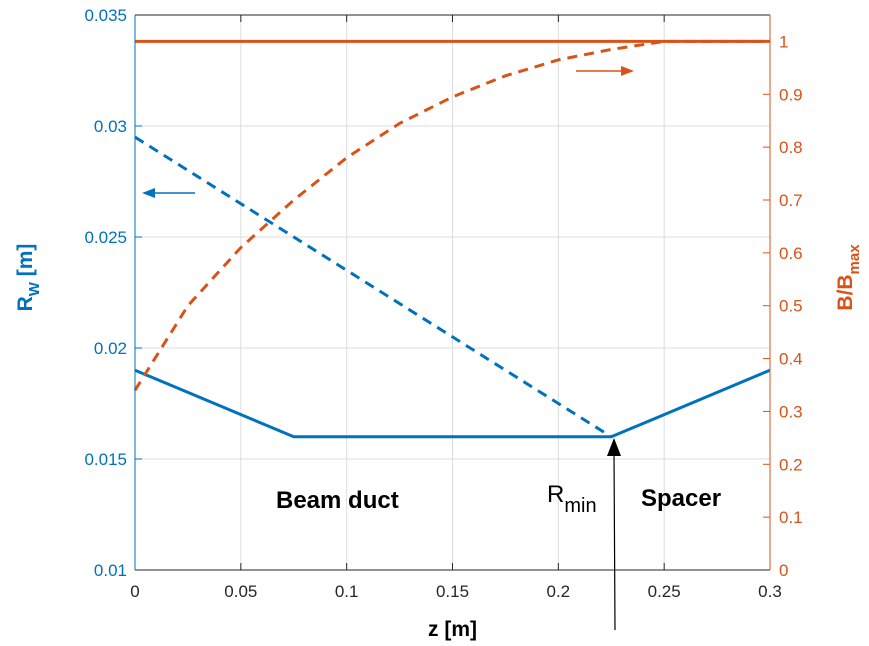  Describe the element at coordinates (681, 498) in the screenshot. I see `annotation-spacer: Spacer` at that location.